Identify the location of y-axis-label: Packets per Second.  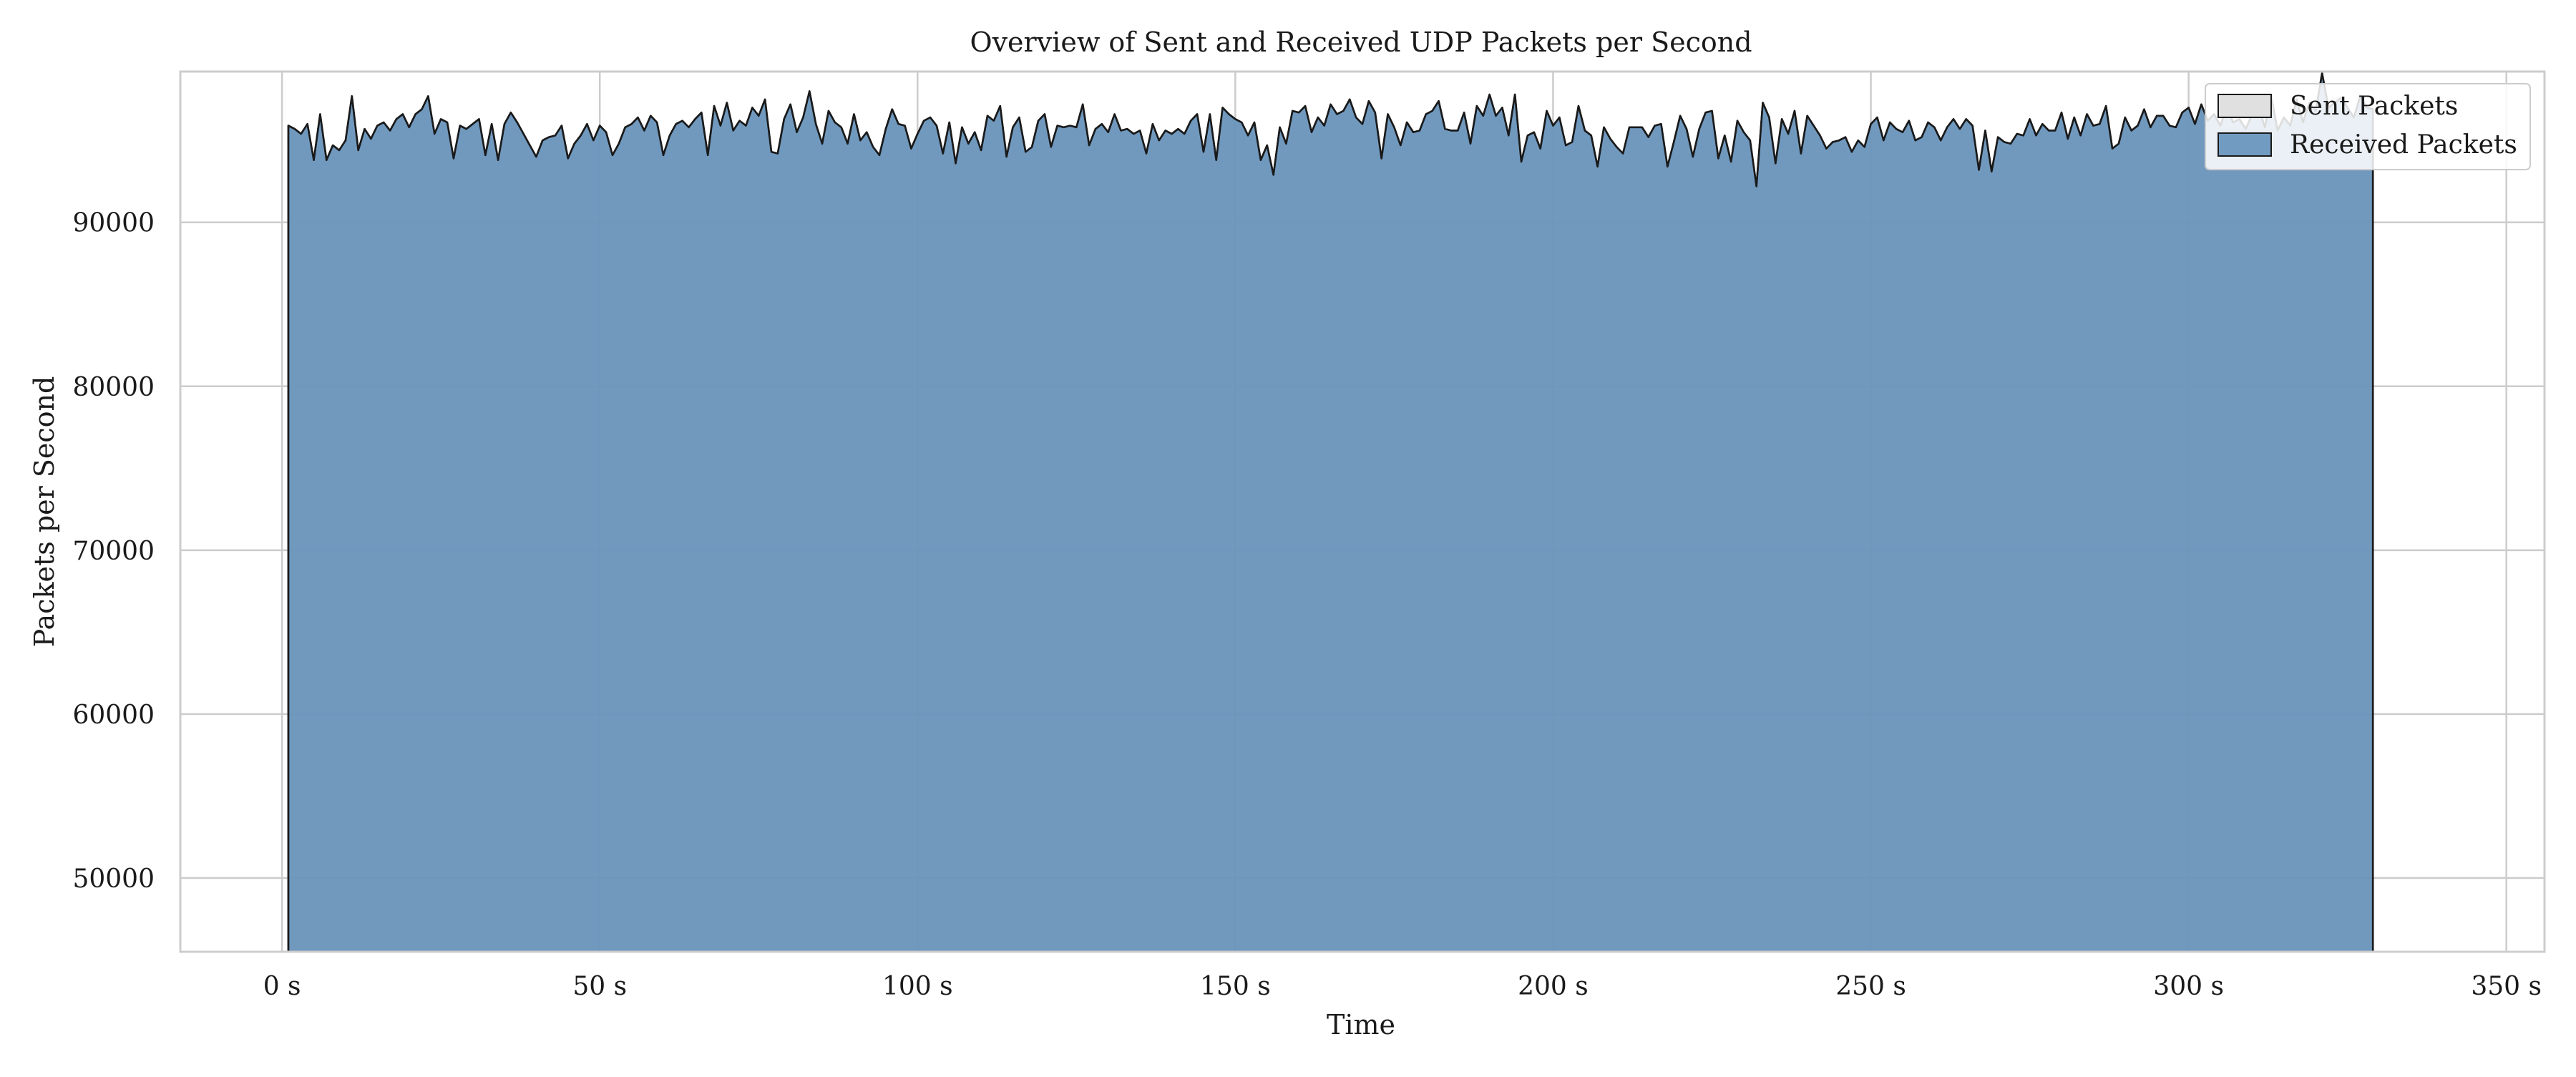
(44, 512).